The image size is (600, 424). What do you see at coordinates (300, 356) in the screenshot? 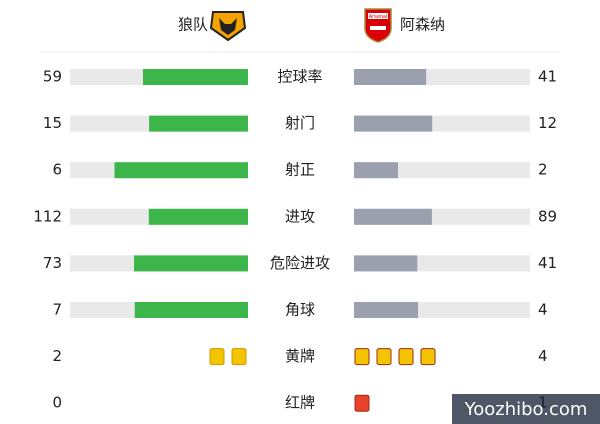
I see `card-label: 黄牌` at bounding box center [300, 356].